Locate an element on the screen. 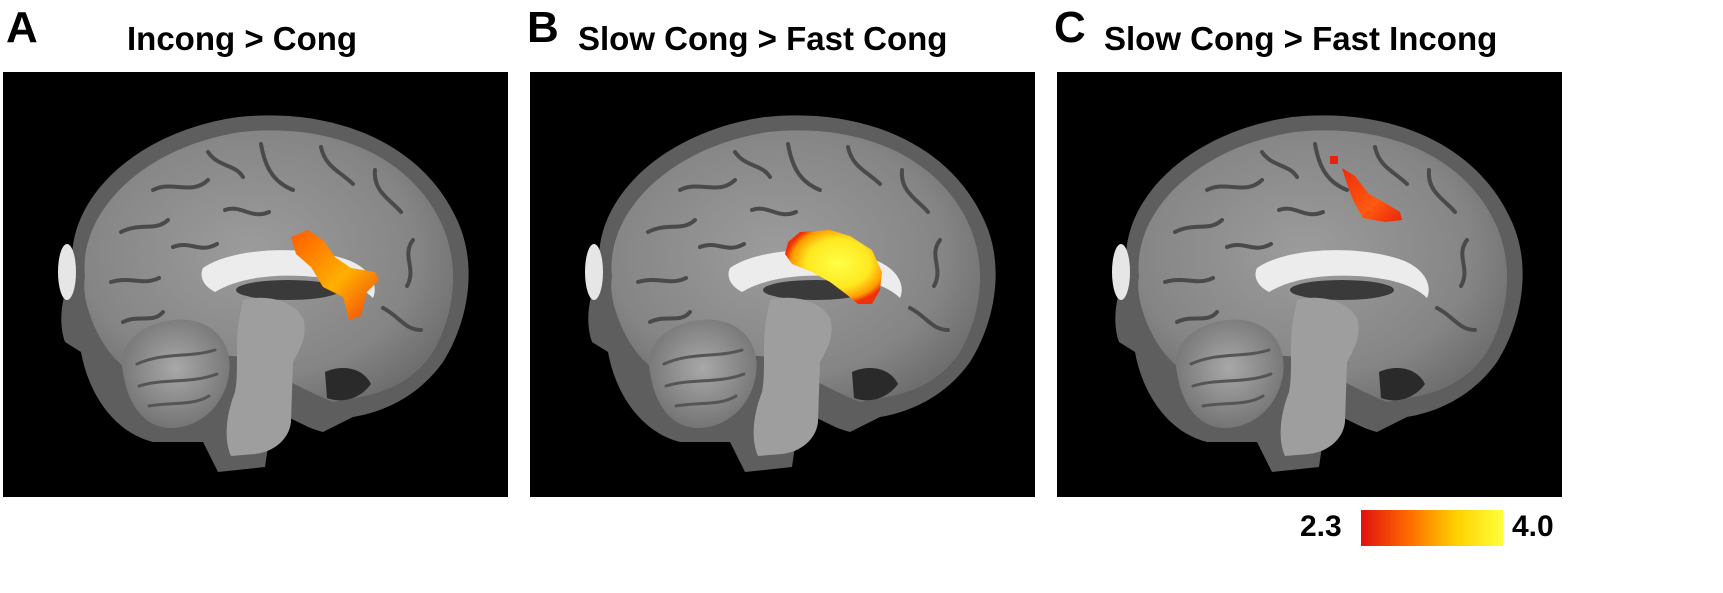 The image size is (1723, 593). colorbar-min-label: 2.3 is located at coordinates (1321, 526).